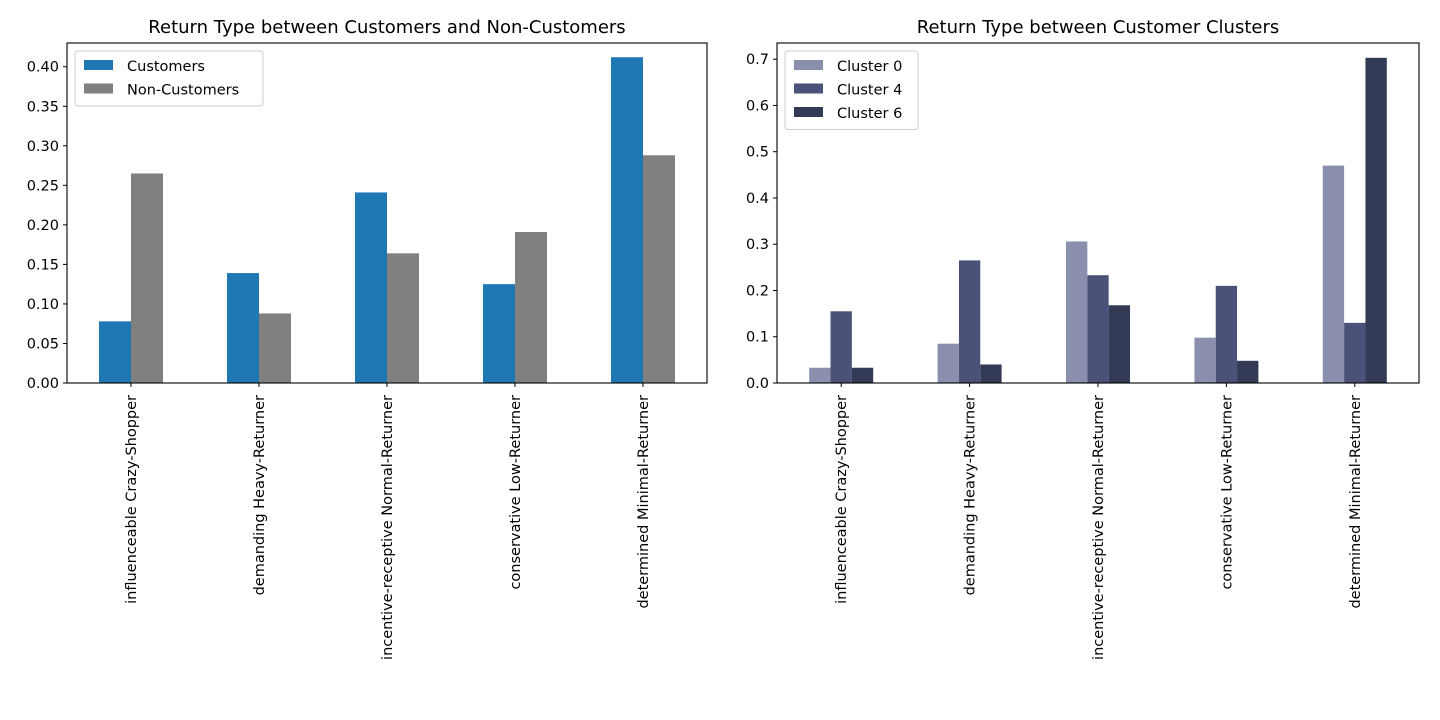 Image resolution: width=1440 pixels, height=720 pixels. Describe the element at coordinates (757, 60) in the screenshot. I see `y-tick-label: 0.7` at that location.